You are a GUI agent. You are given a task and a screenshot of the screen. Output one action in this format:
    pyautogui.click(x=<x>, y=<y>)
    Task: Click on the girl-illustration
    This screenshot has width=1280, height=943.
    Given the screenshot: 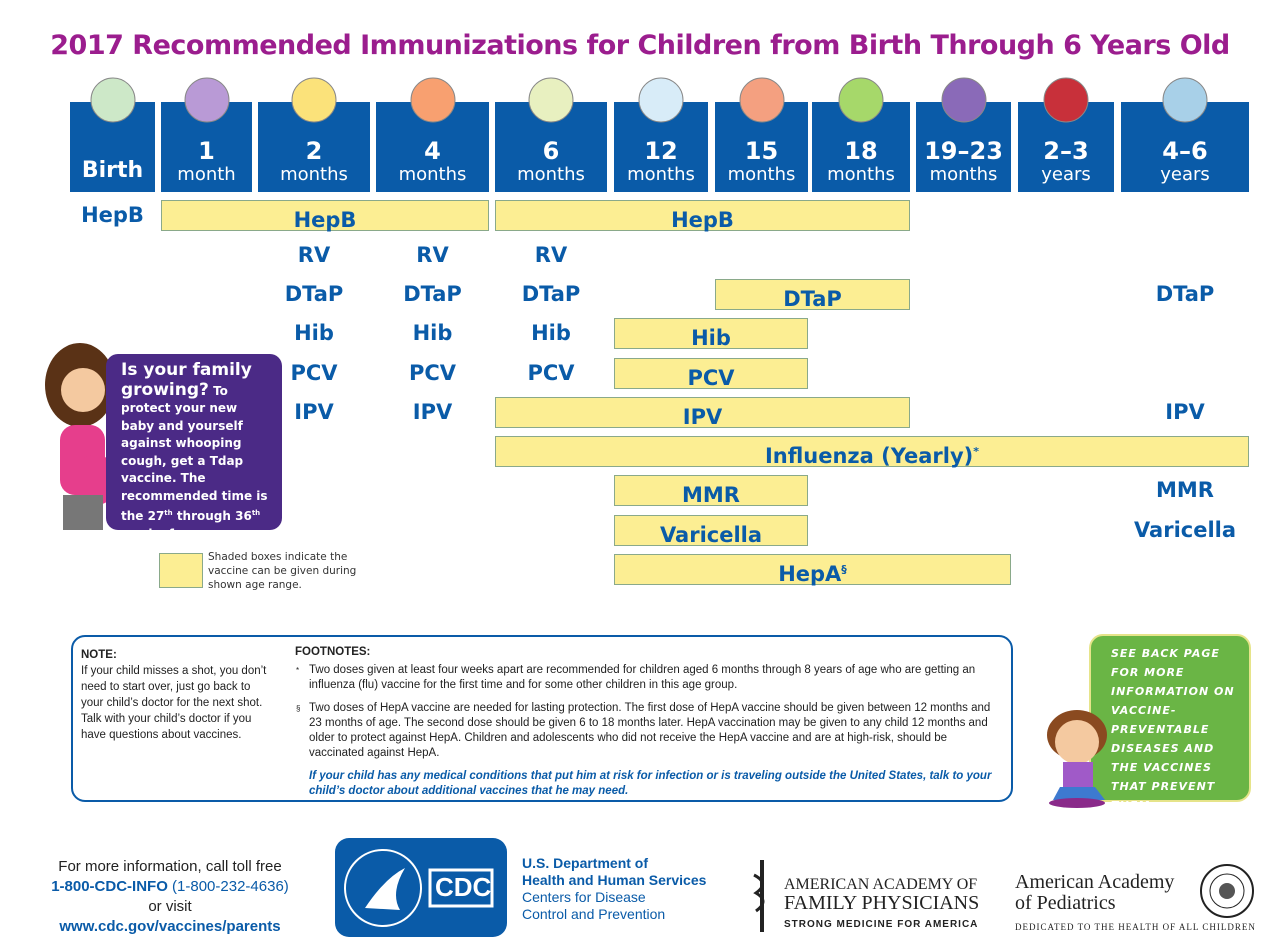 What is the action you would take?
    pyautogui.click(x=1077, y=759)
    